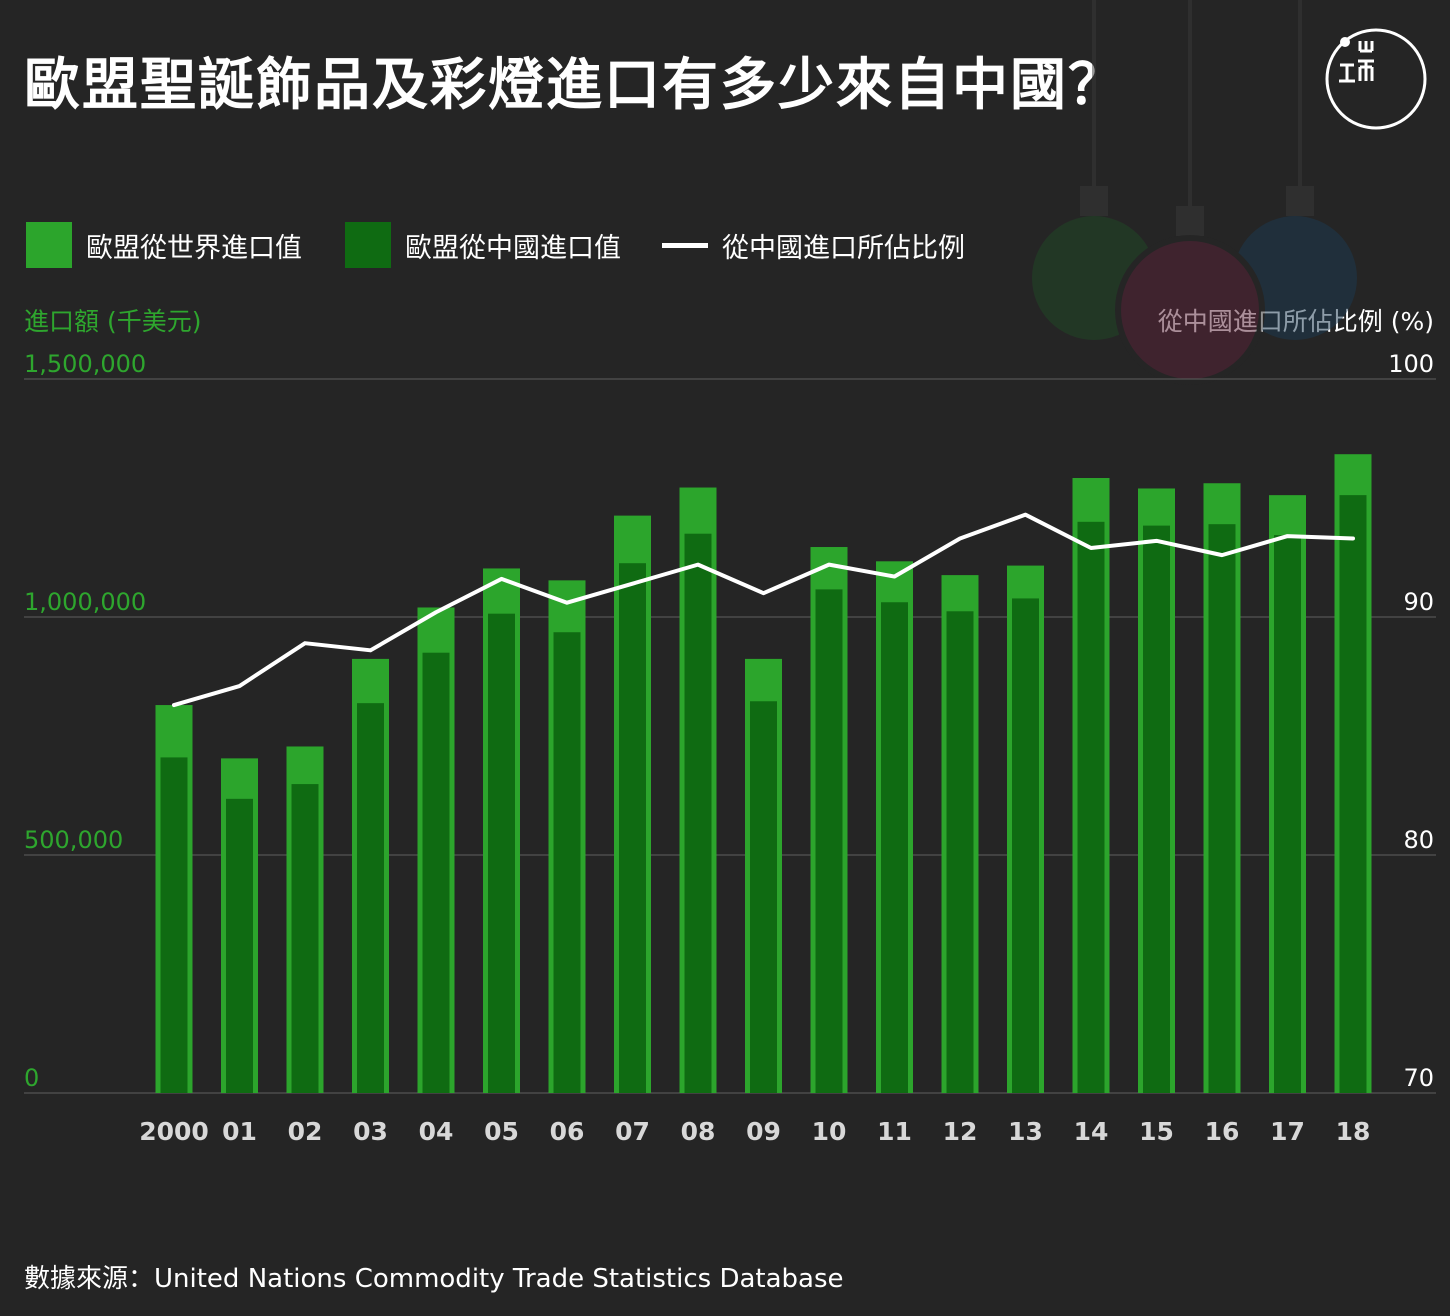 The width and height of the screenshot is (1450, 1316). I want to click on legend-item-china: 歐盟從中國進口值, so click(483, 245).